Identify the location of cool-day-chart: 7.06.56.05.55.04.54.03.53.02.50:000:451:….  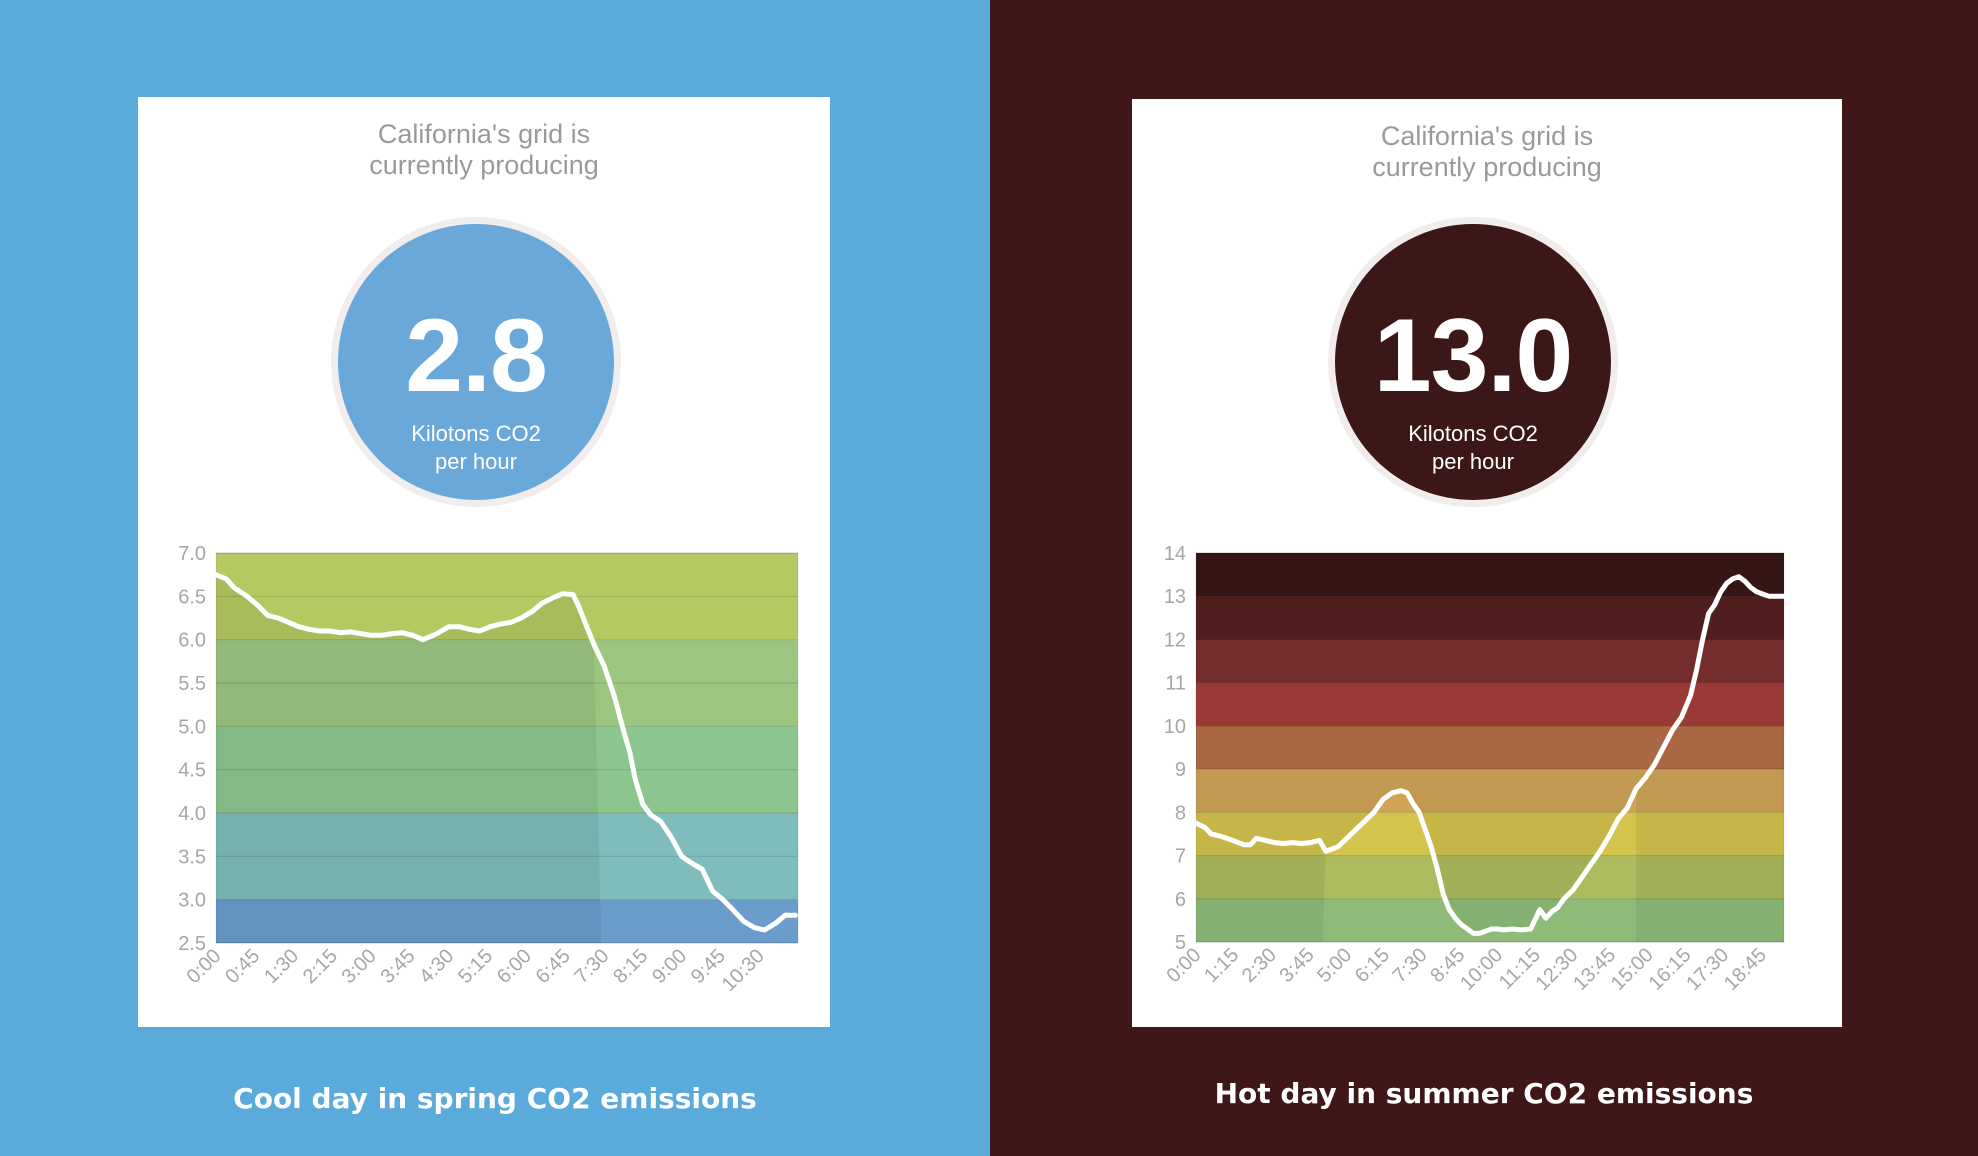
(488, 769).